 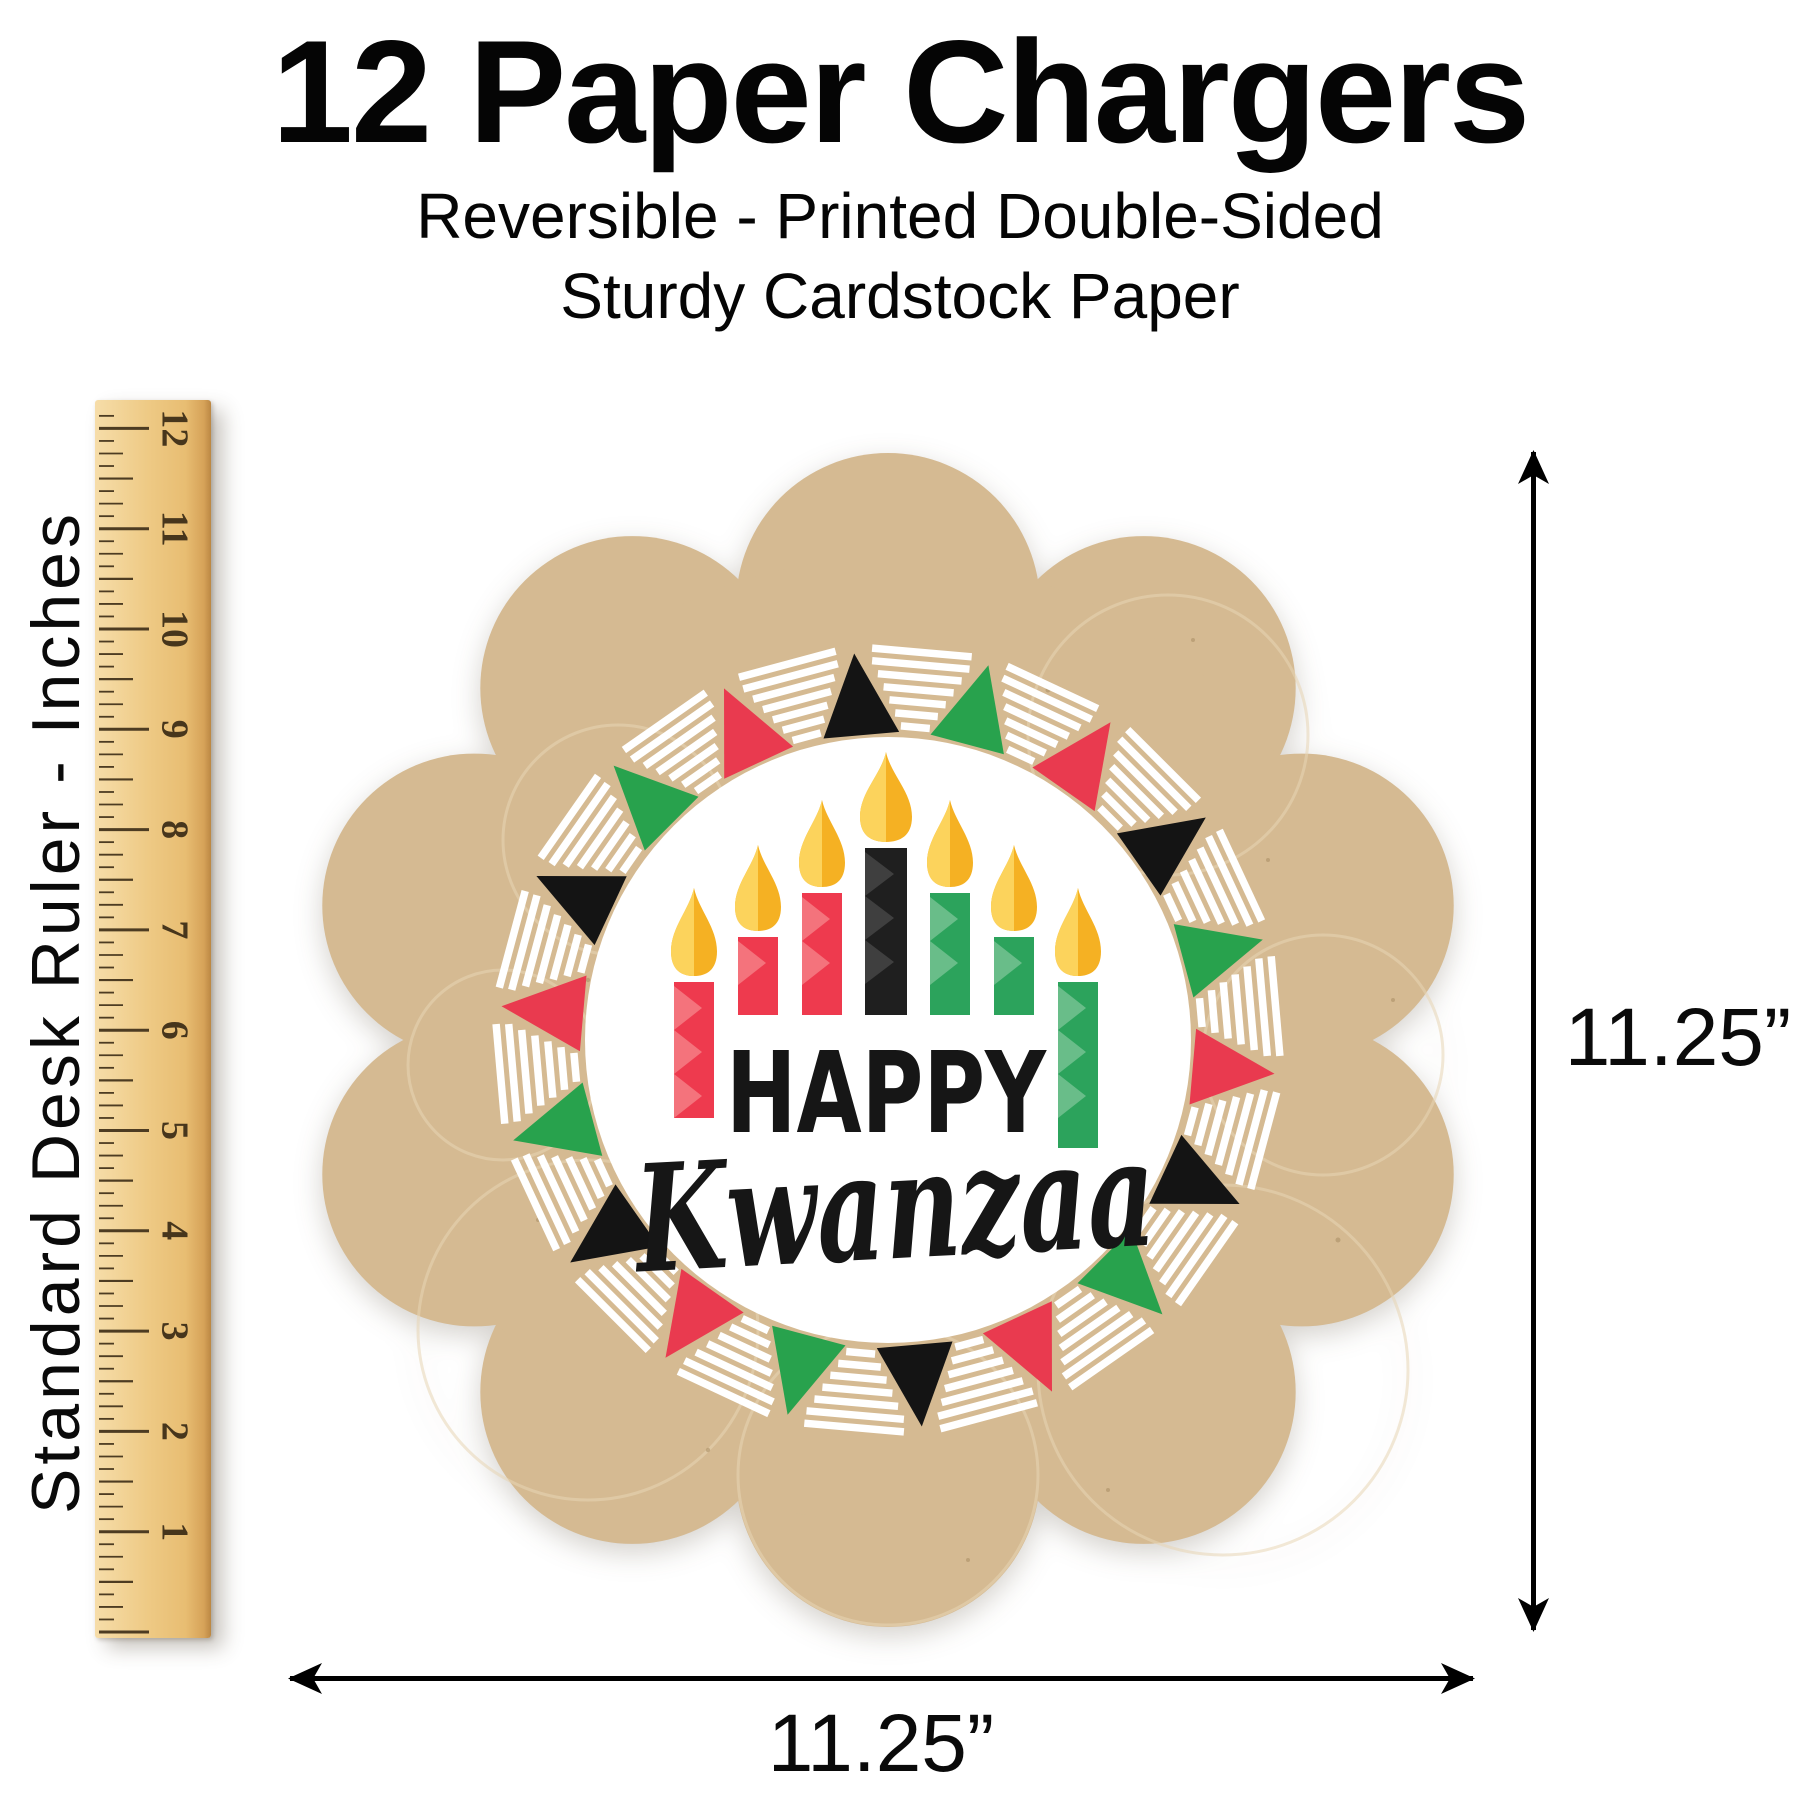 I want to click on ruler-number: 12, so click(x=174, y=428).